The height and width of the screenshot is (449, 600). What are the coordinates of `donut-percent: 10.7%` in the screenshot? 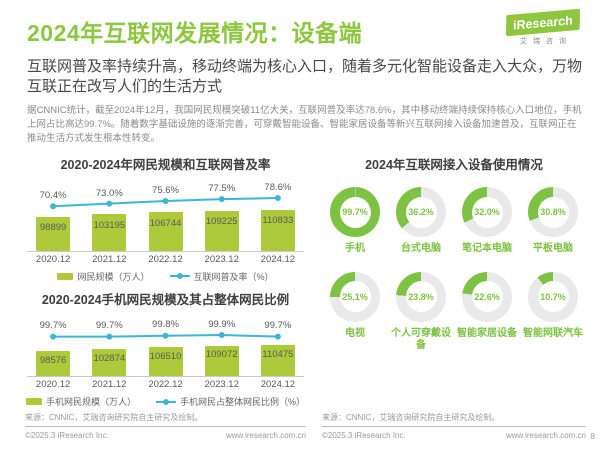 It's located at (553, 296).